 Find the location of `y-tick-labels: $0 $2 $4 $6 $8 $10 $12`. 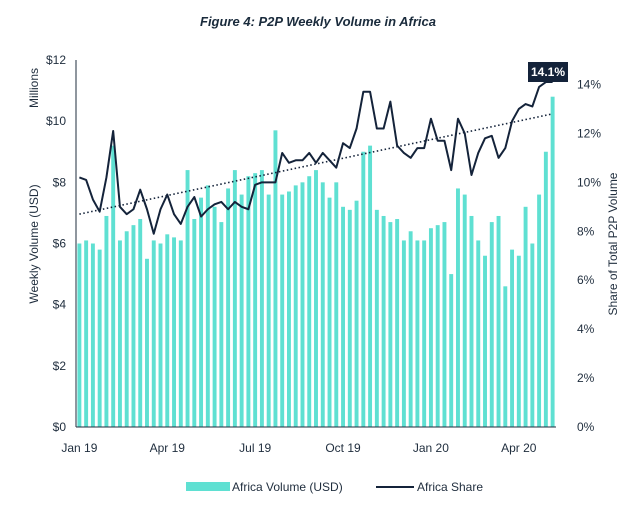

y-tick-labels: $0 $2 $4 $6 $8 $10 $12 is located at coordinates (56, 243).